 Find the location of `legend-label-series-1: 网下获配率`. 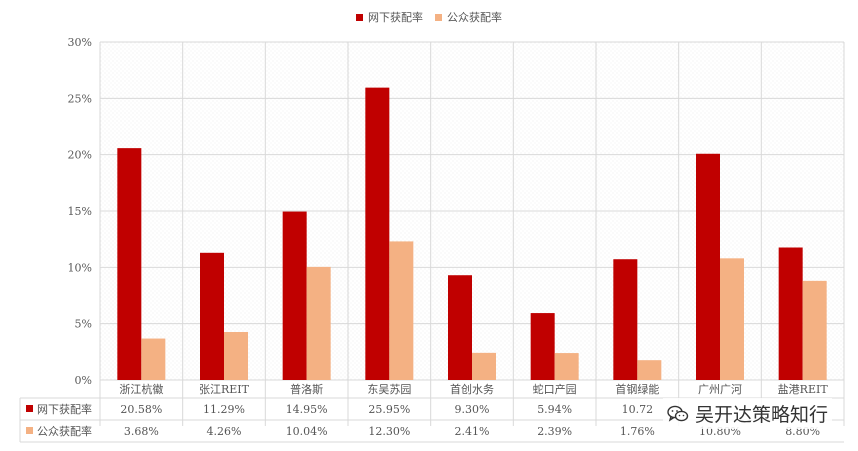

legend-label-series-1: 网下获配率 is located at coordinates (395, 17).